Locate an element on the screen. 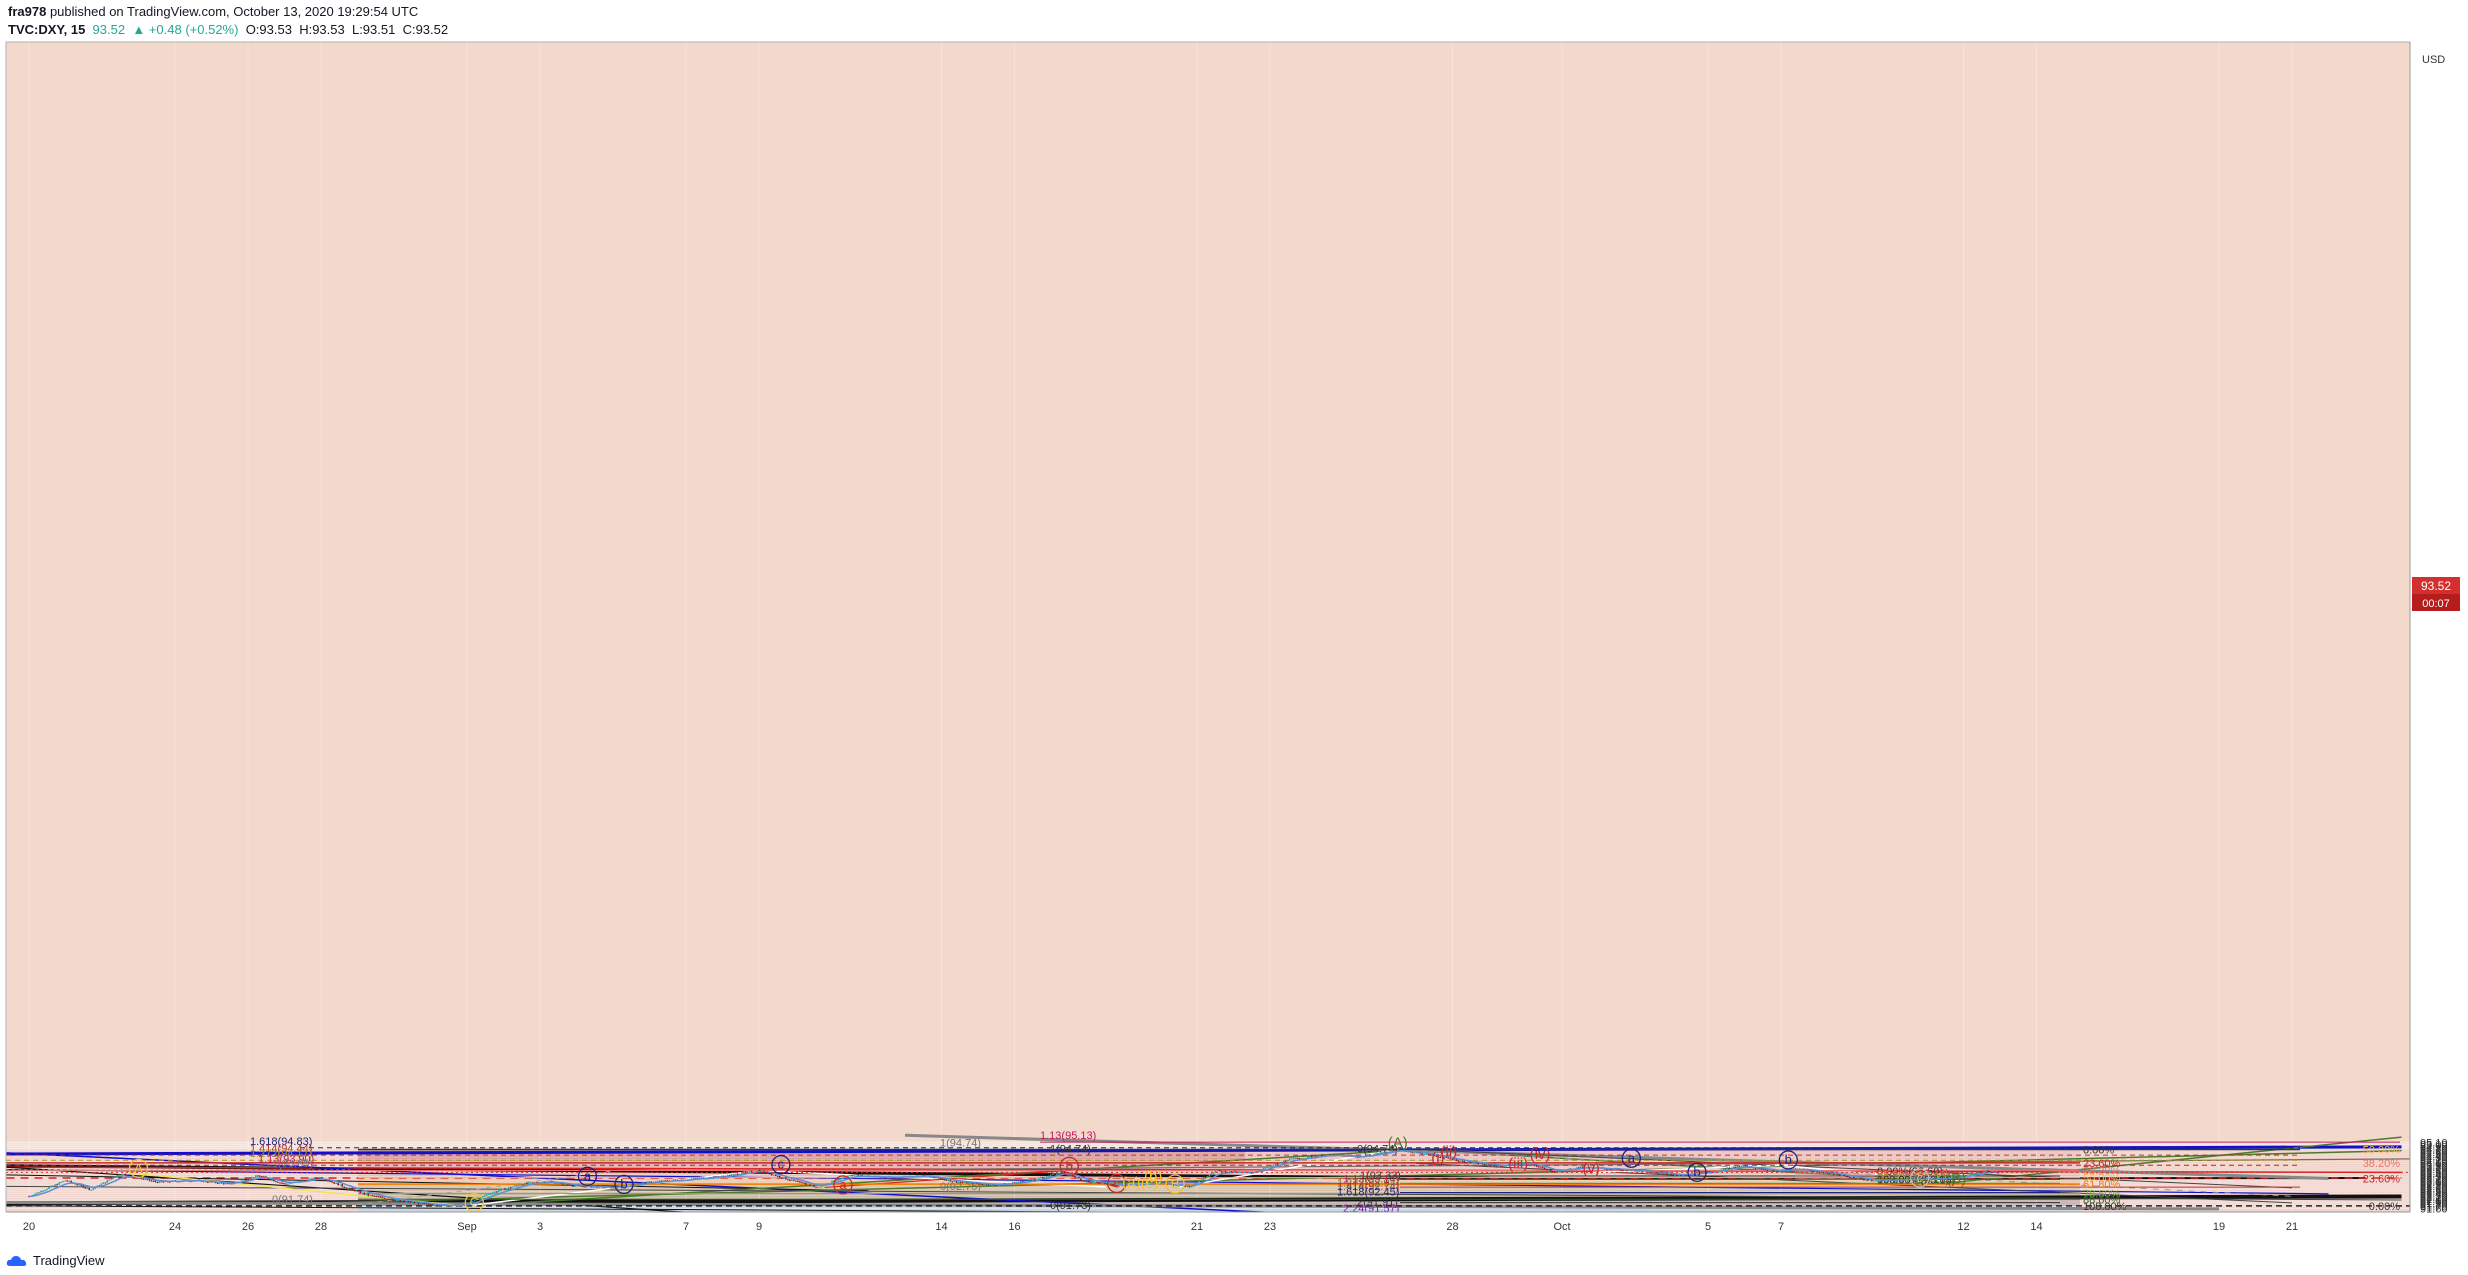 Image resolution: width=2468 pixels, height=1275 pixels. last-price-value: 93.52 is located at coordinates (2436, 586).